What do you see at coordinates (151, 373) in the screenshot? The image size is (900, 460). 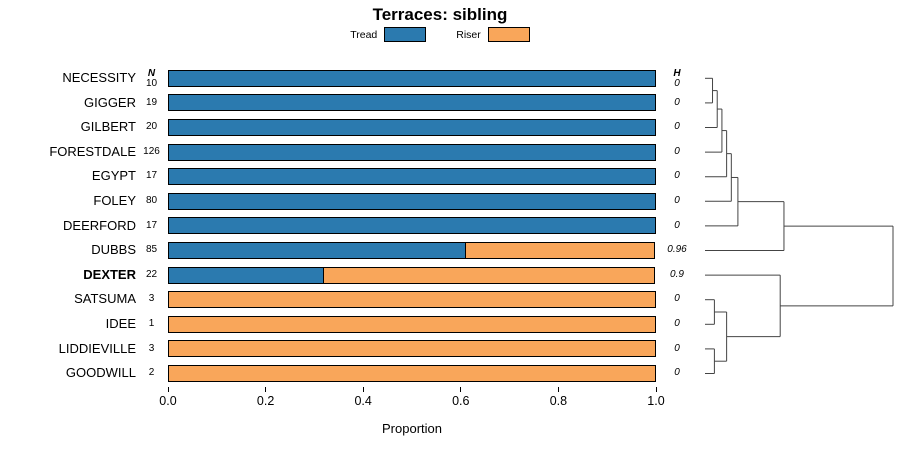 I see `row-n-value: 2` at bounding box center [151, 373].